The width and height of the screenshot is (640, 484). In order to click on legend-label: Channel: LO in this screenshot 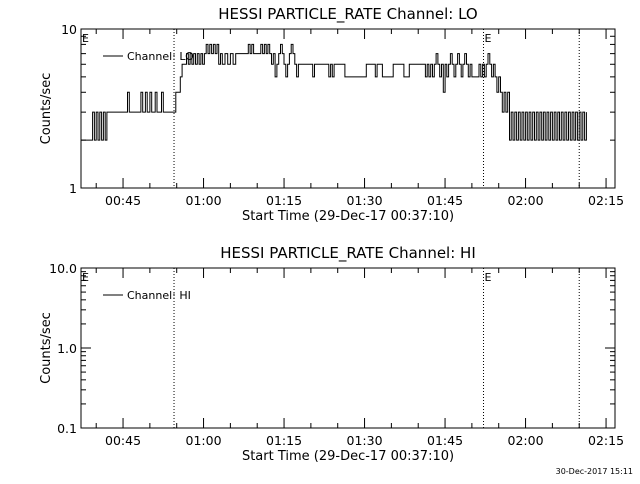, I will do `click(160, 56)`.